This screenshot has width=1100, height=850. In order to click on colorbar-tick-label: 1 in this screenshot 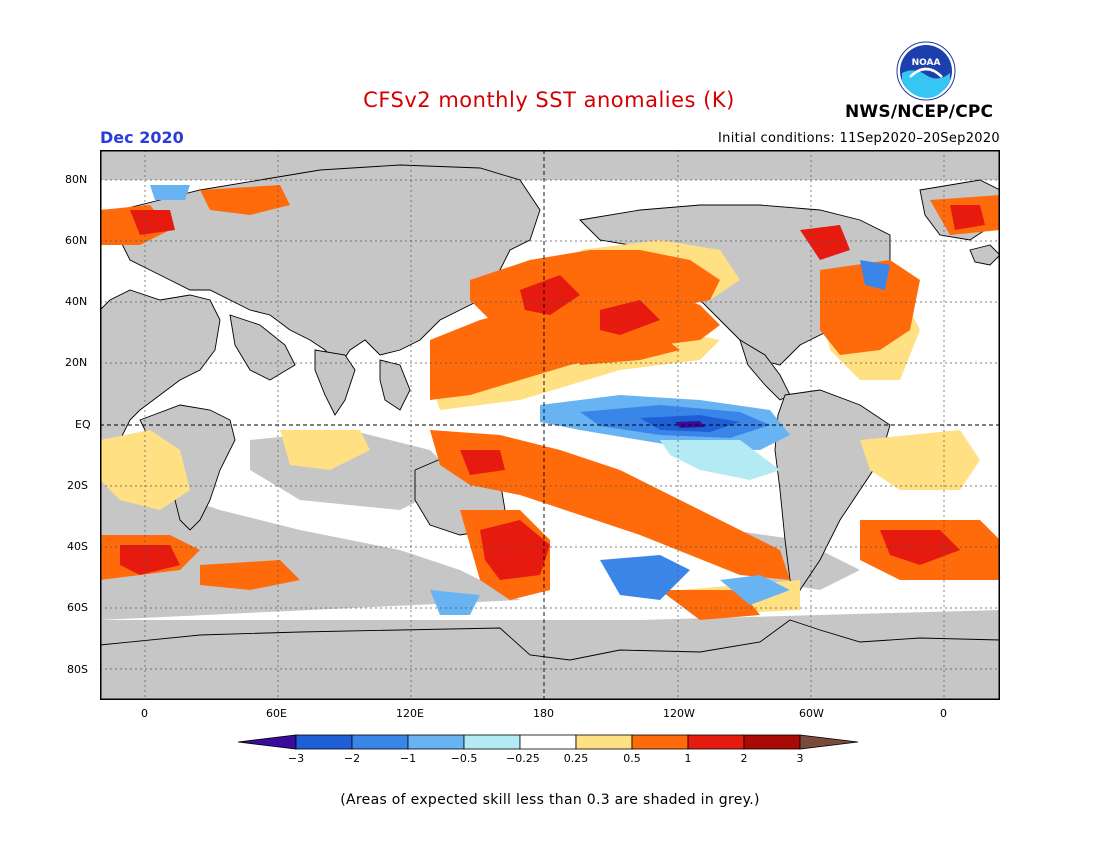, I will do `click(688, 758)`.